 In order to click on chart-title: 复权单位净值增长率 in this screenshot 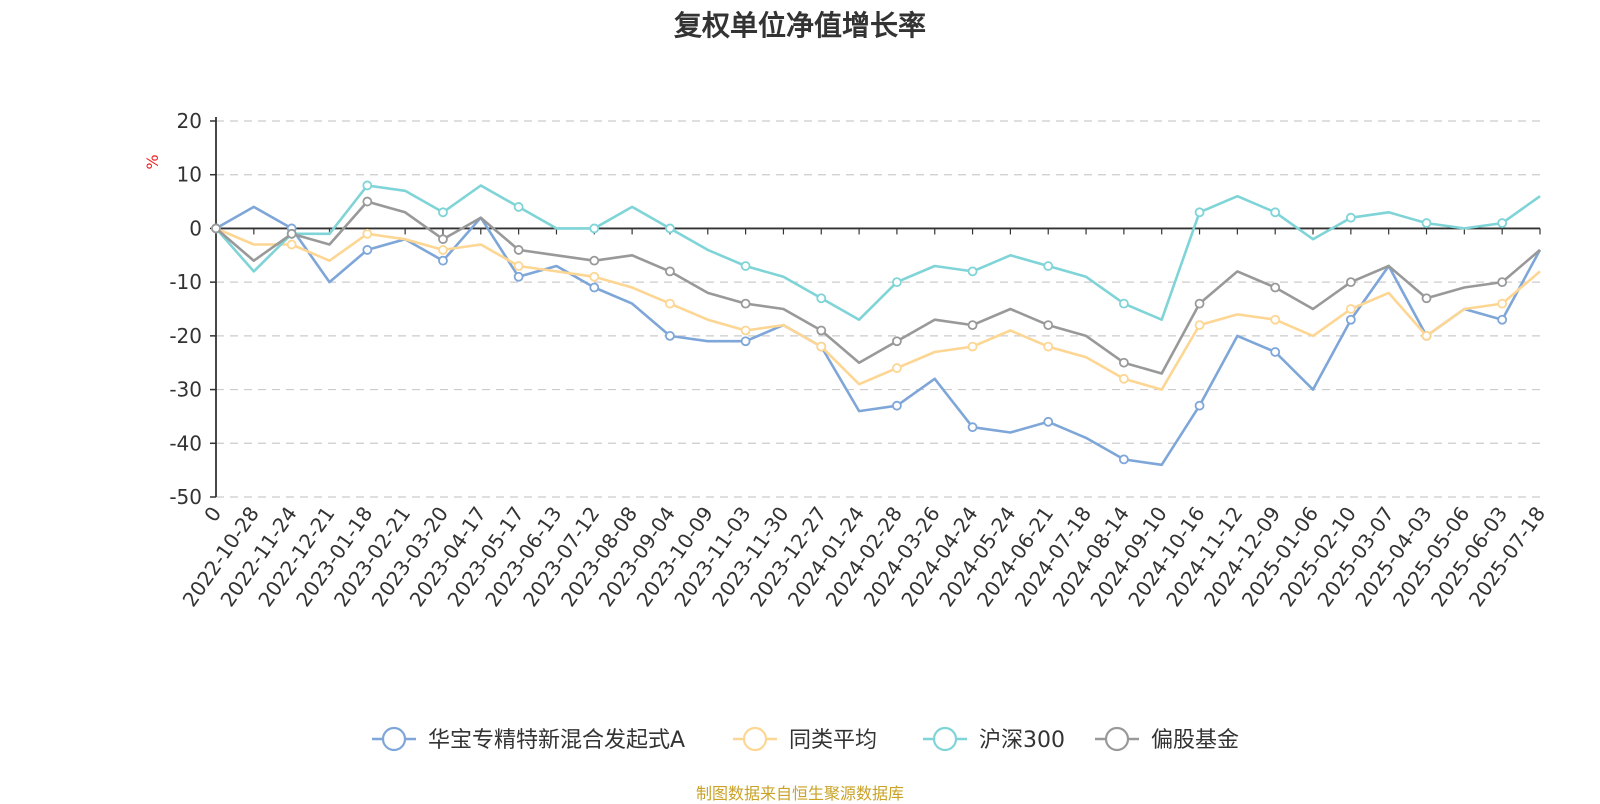, I will do `click(799, 25)`.